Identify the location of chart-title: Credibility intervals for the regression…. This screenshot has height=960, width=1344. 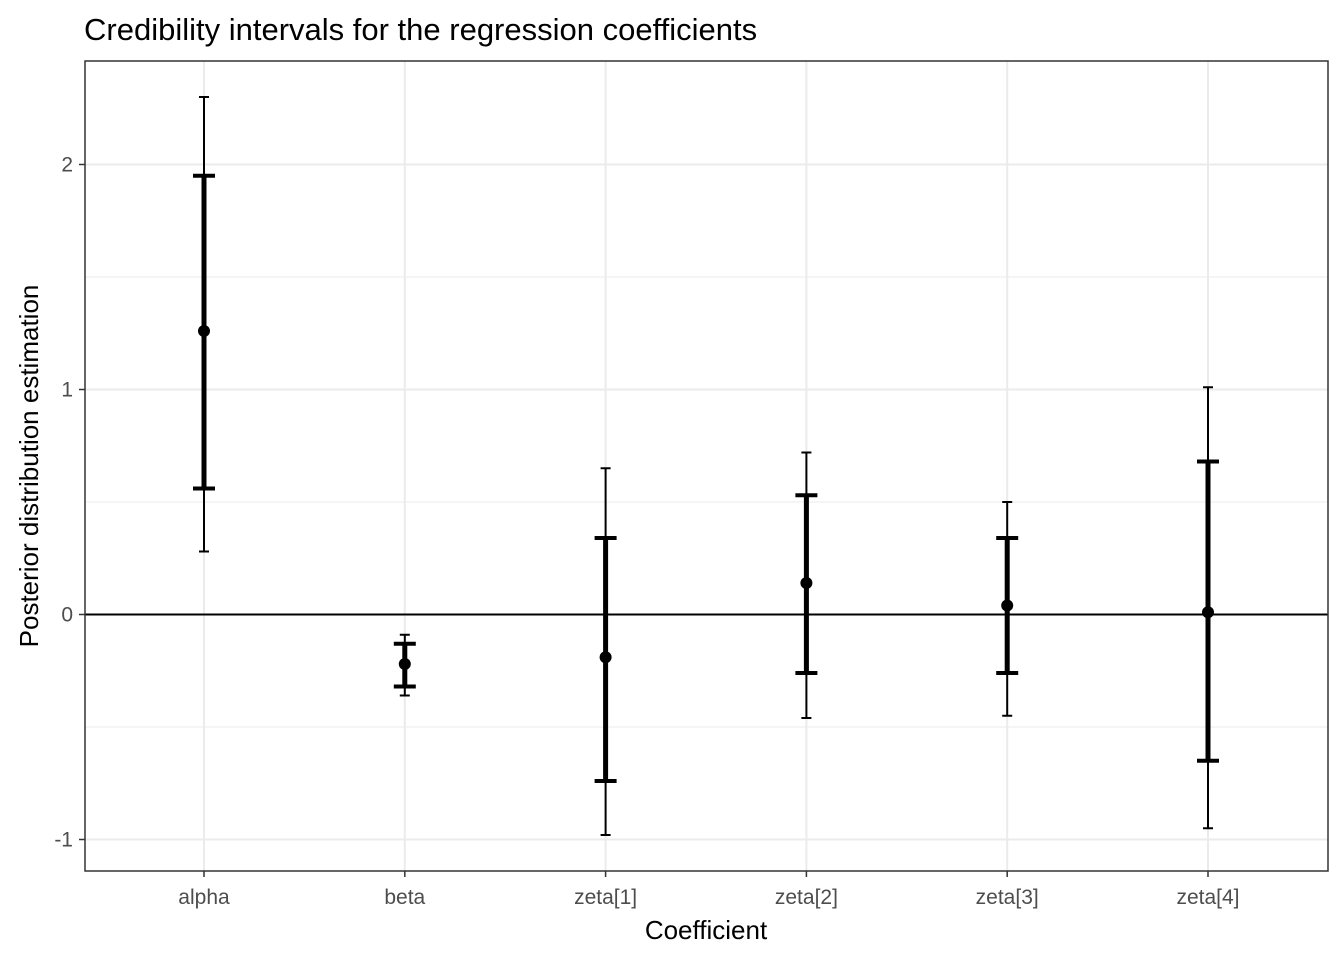
(420, 29).